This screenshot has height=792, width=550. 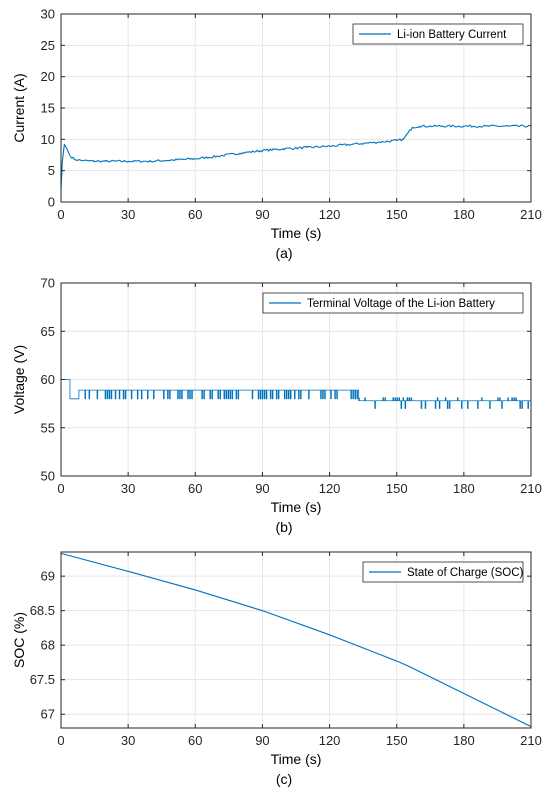 I want to click on y-tick-label: 50, so click(x=48, y=476).